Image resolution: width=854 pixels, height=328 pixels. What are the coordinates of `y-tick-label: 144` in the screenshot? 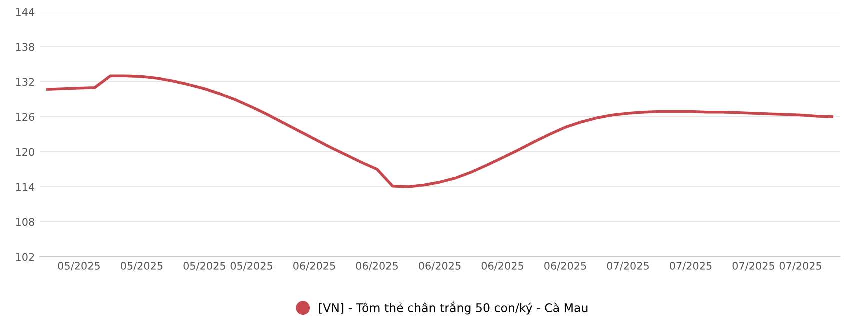 It's located at (25, 12).